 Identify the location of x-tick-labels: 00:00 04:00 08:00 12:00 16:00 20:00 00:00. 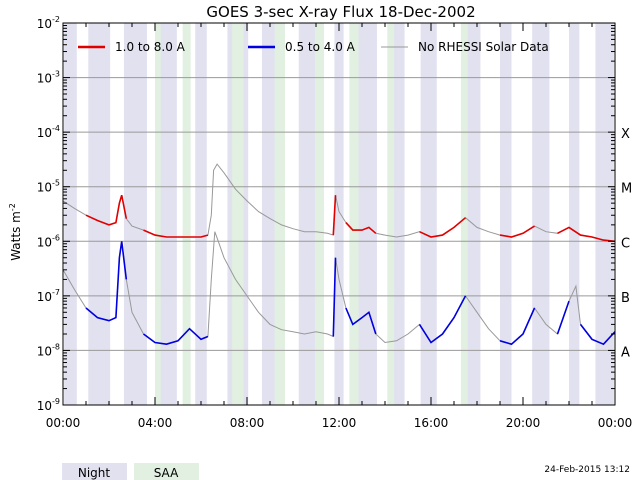
(339, 423).